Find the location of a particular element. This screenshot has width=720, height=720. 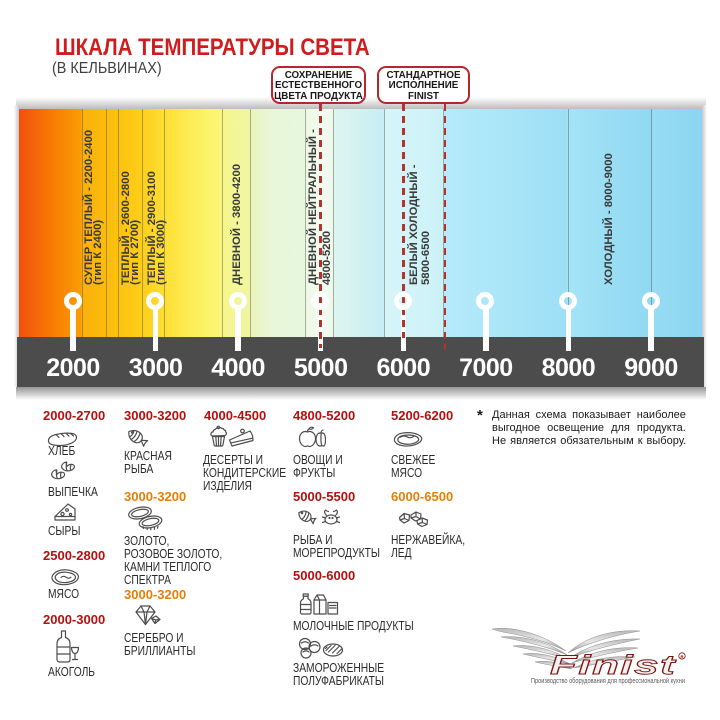

svg-text: Finist is located at coordinates (613, 662).